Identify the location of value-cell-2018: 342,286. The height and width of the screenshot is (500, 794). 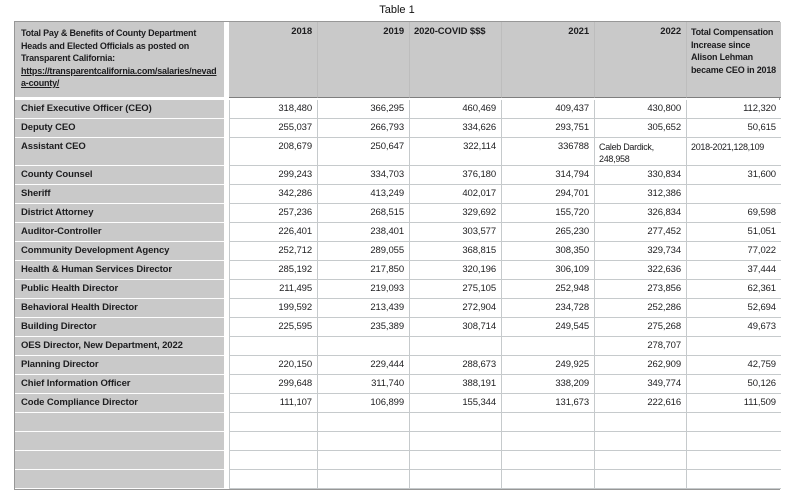
(273, 194).